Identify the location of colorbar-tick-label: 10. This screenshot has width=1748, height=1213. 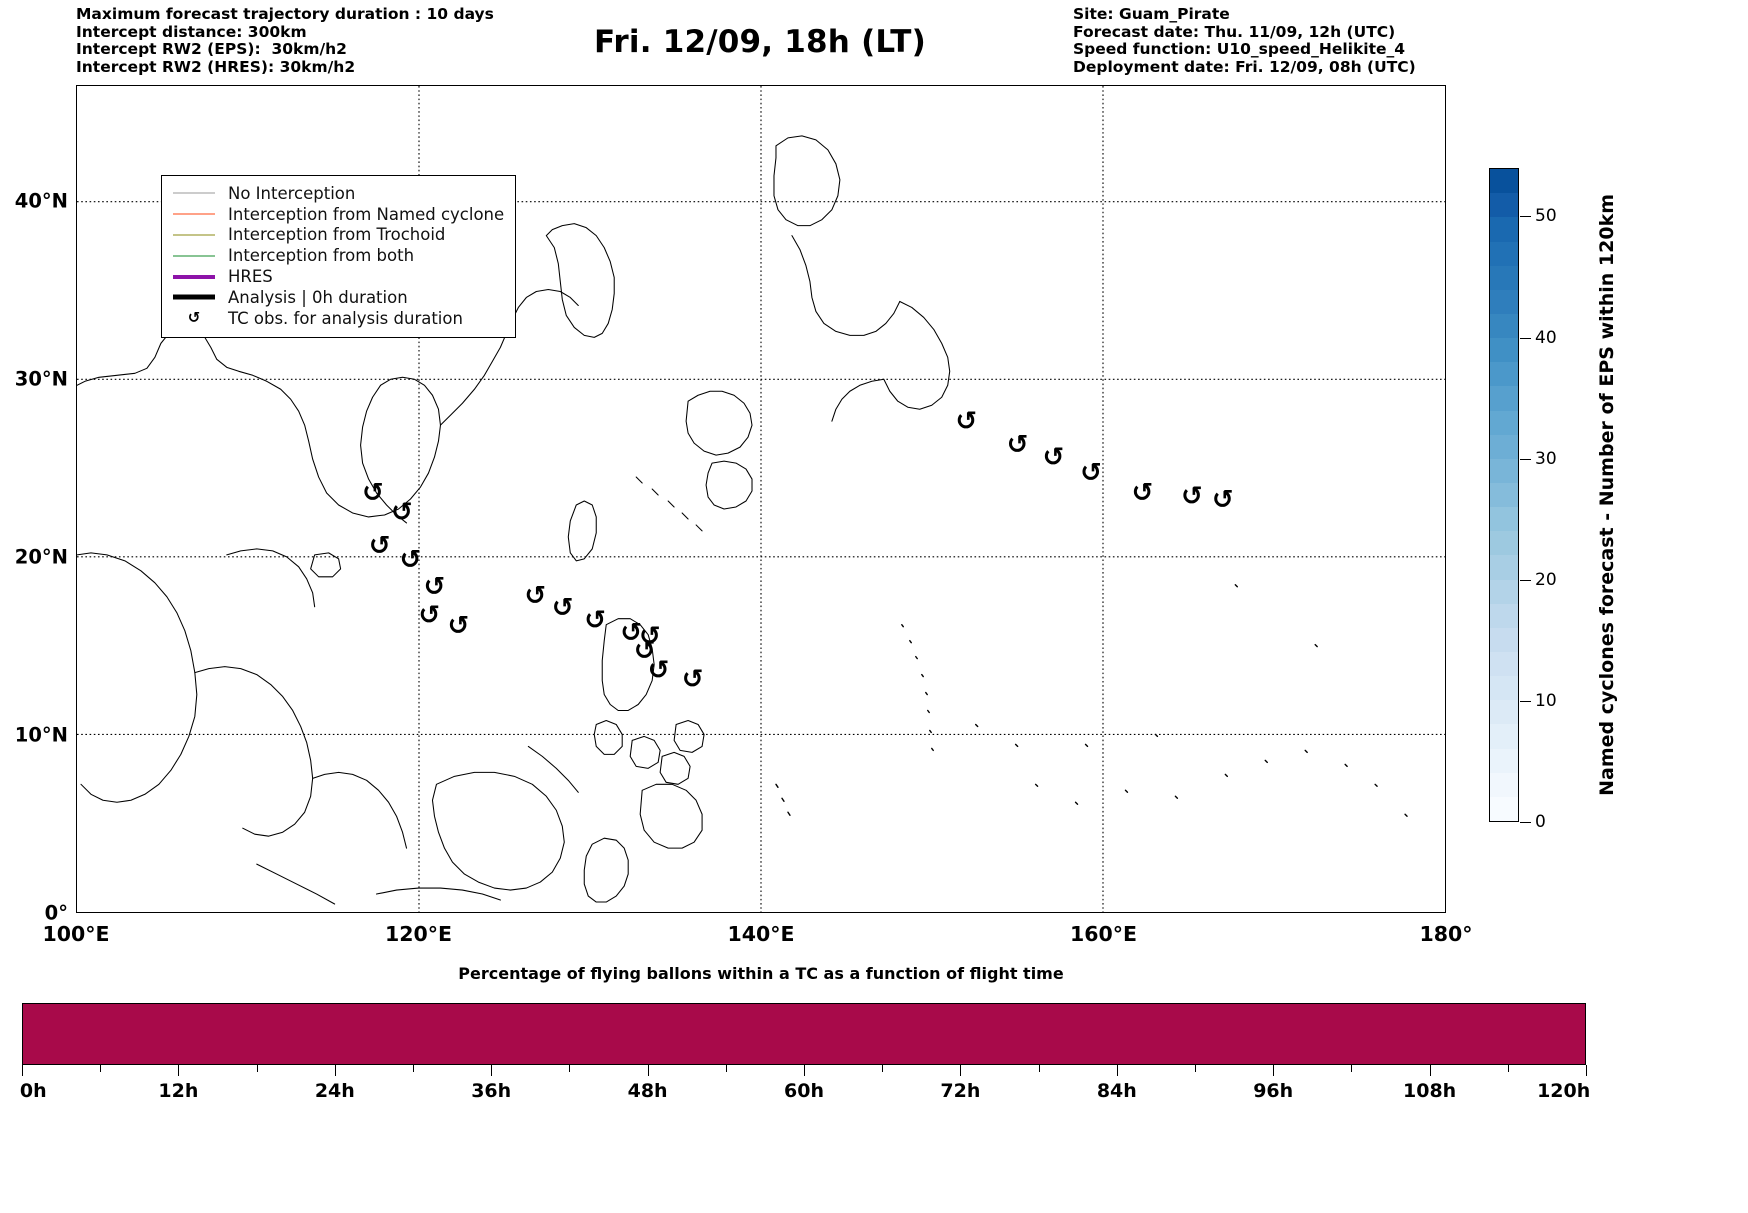
(1546, 700).